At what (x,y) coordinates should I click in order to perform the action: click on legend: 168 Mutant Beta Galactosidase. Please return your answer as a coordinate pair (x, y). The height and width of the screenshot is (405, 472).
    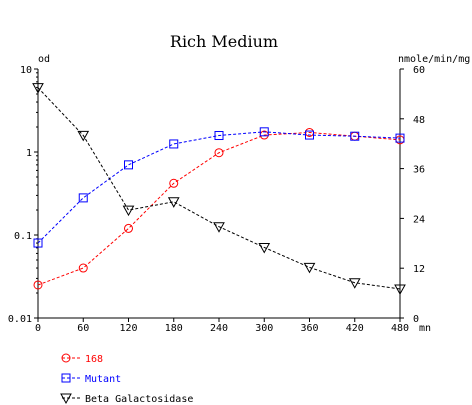
    Looking at the image, I should click on (126, 379).